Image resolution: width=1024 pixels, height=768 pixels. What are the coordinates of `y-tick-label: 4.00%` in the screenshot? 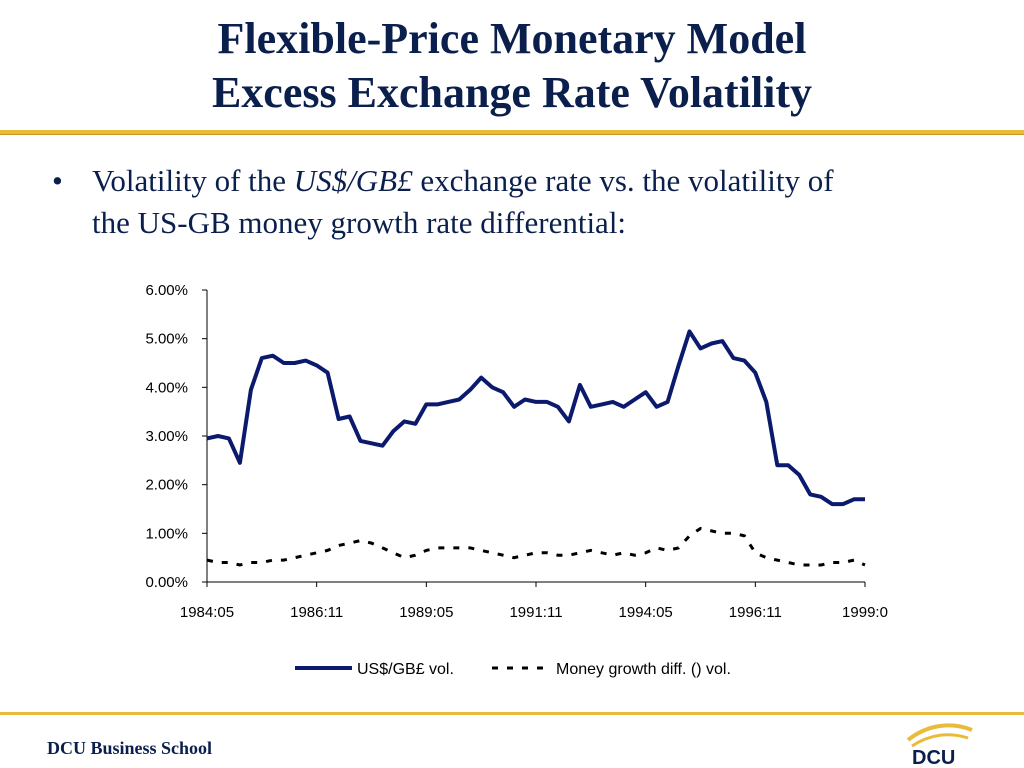 It's located at (166, 387).